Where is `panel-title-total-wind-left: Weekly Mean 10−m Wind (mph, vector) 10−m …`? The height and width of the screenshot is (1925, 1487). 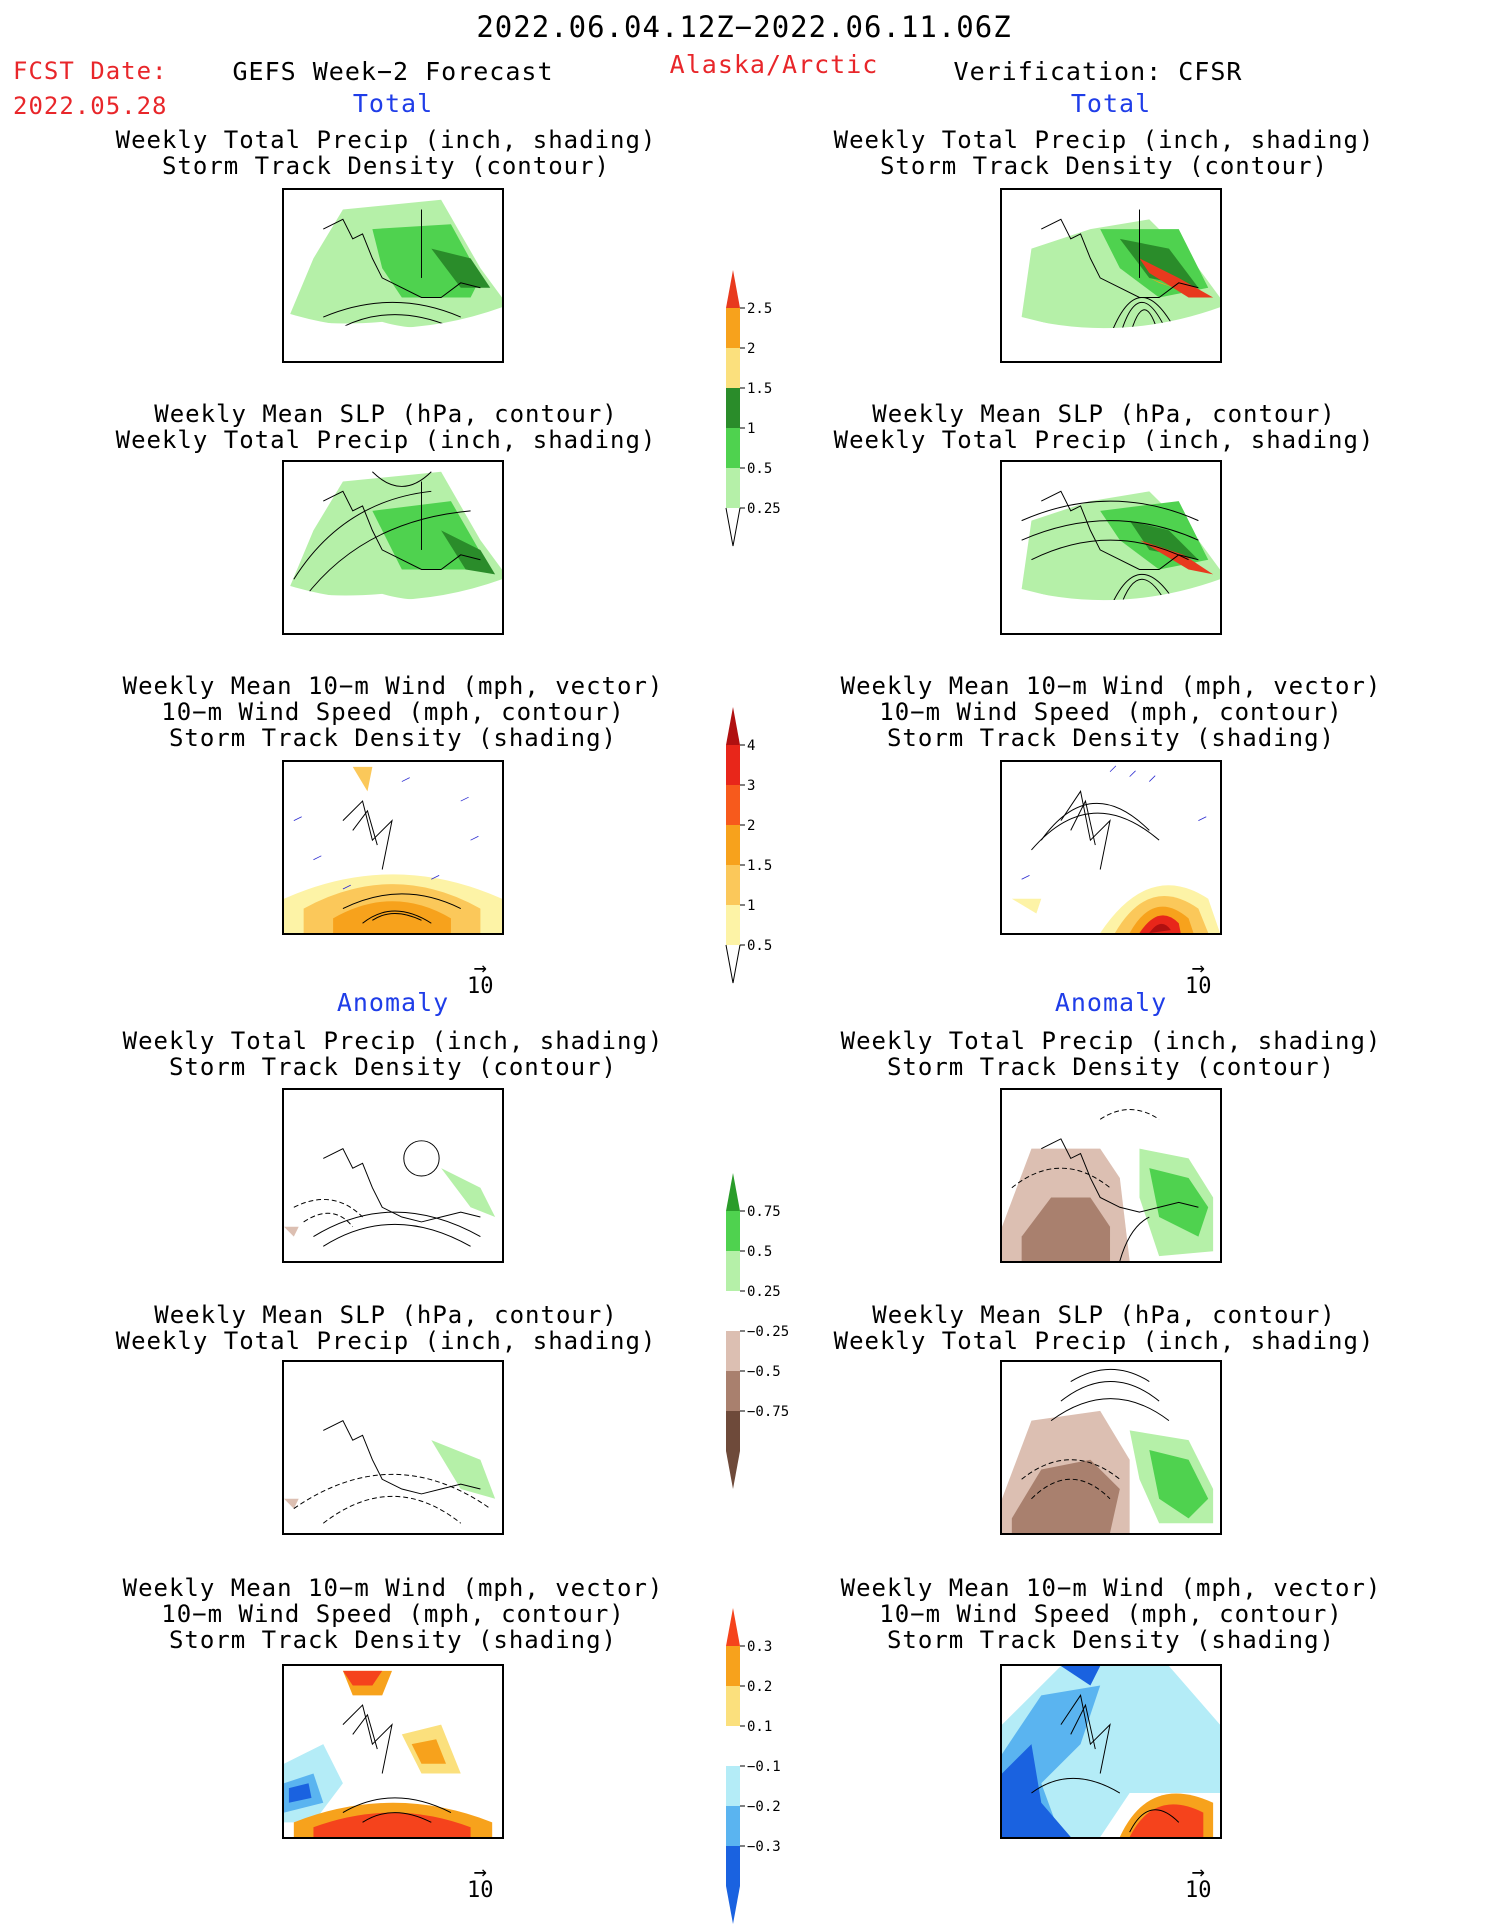 panel-title-total-wind-left: Weekly Mean 10−m Wind (mph, vector) 10−m … is located at coordinates (393, 712).